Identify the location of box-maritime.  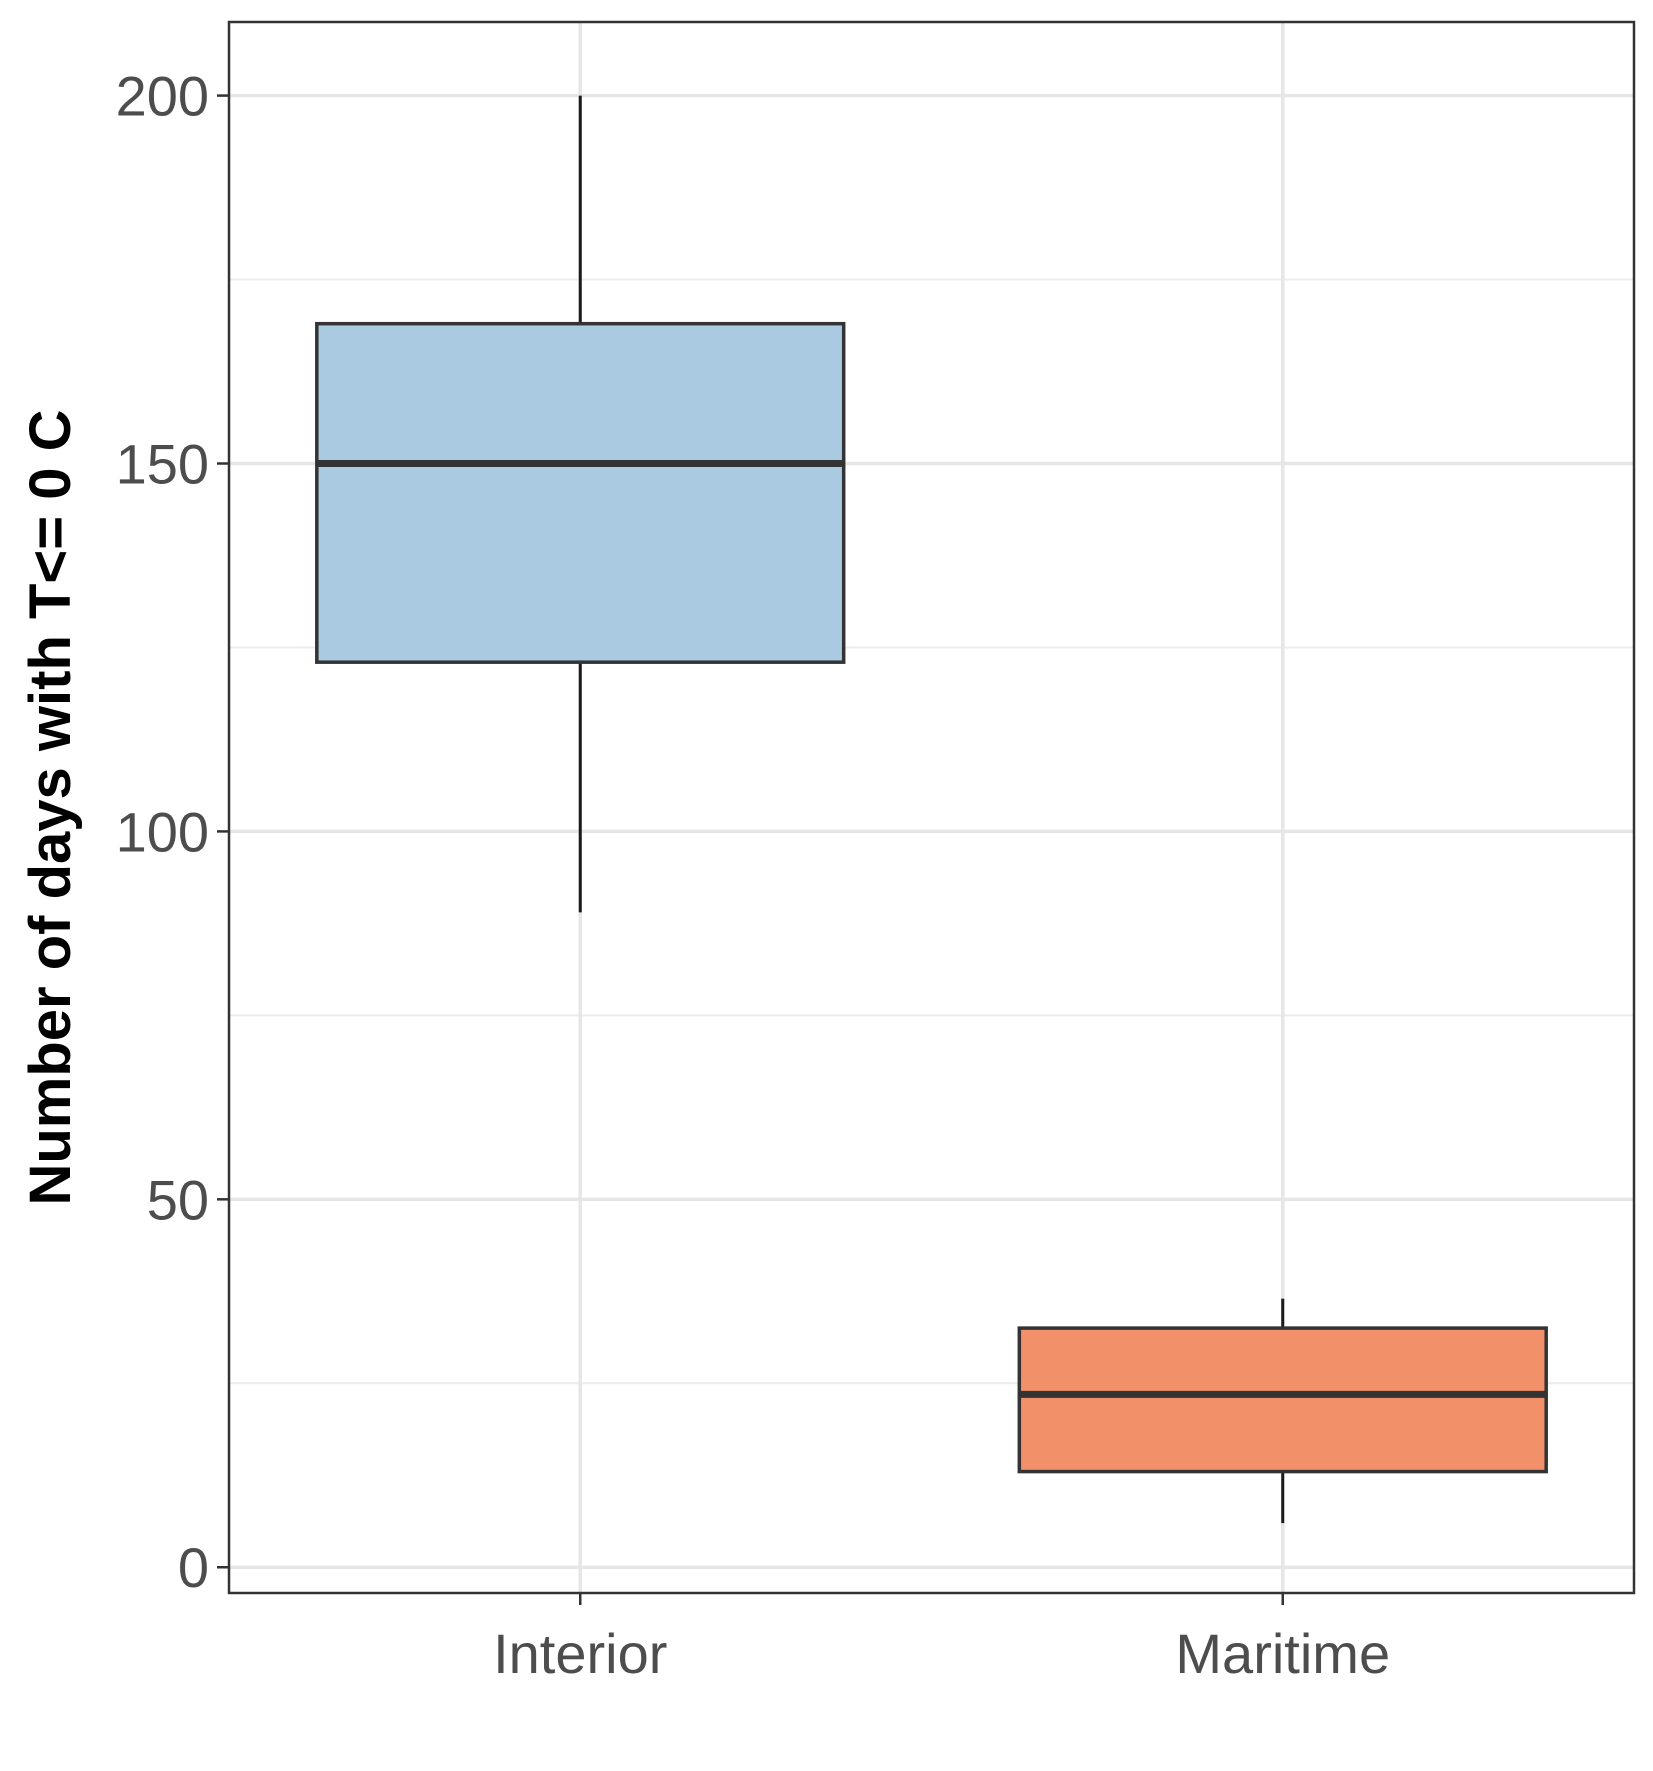
(1282, 1400).